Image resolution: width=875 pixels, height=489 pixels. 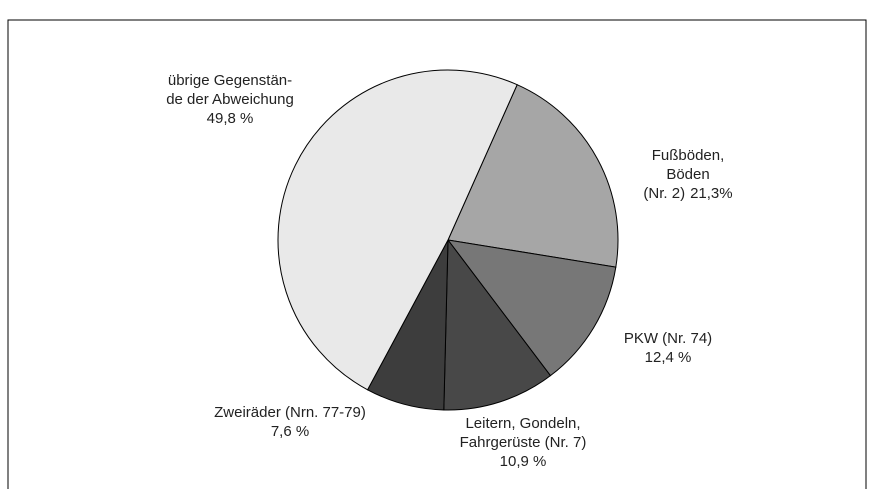 I want to click on label-line: Böden, so click(x=687, y=174).